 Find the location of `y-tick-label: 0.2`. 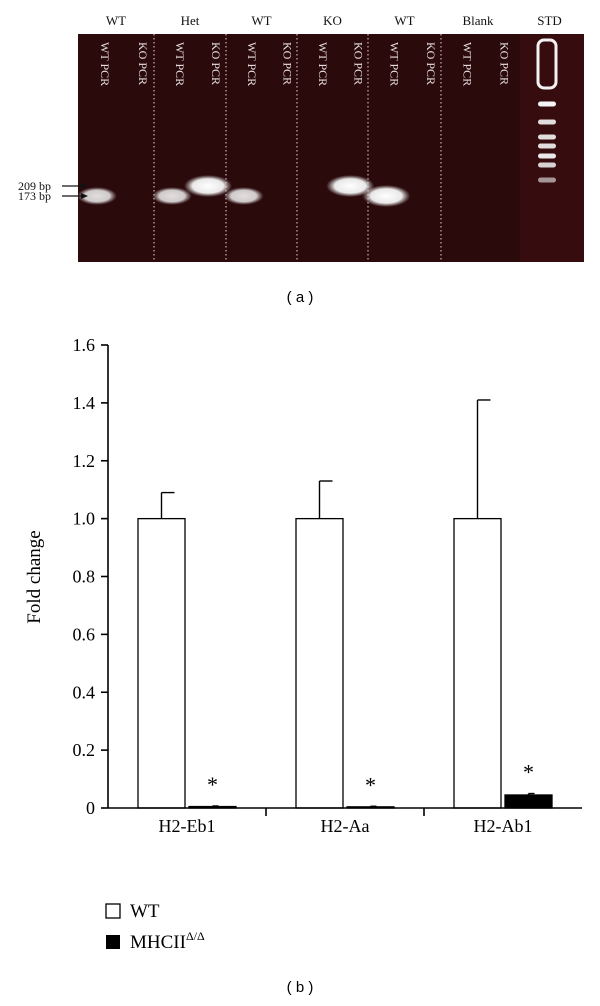

y-tick-label: 0.2 is located at coordinates (84, 750).